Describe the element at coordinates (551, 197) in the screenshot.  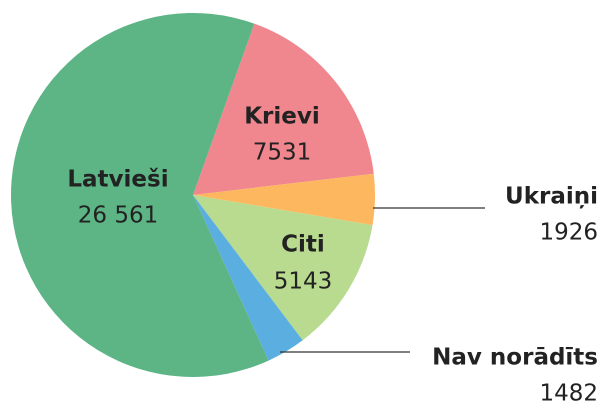
I see `slice-name: Ukraiņi` at that location.